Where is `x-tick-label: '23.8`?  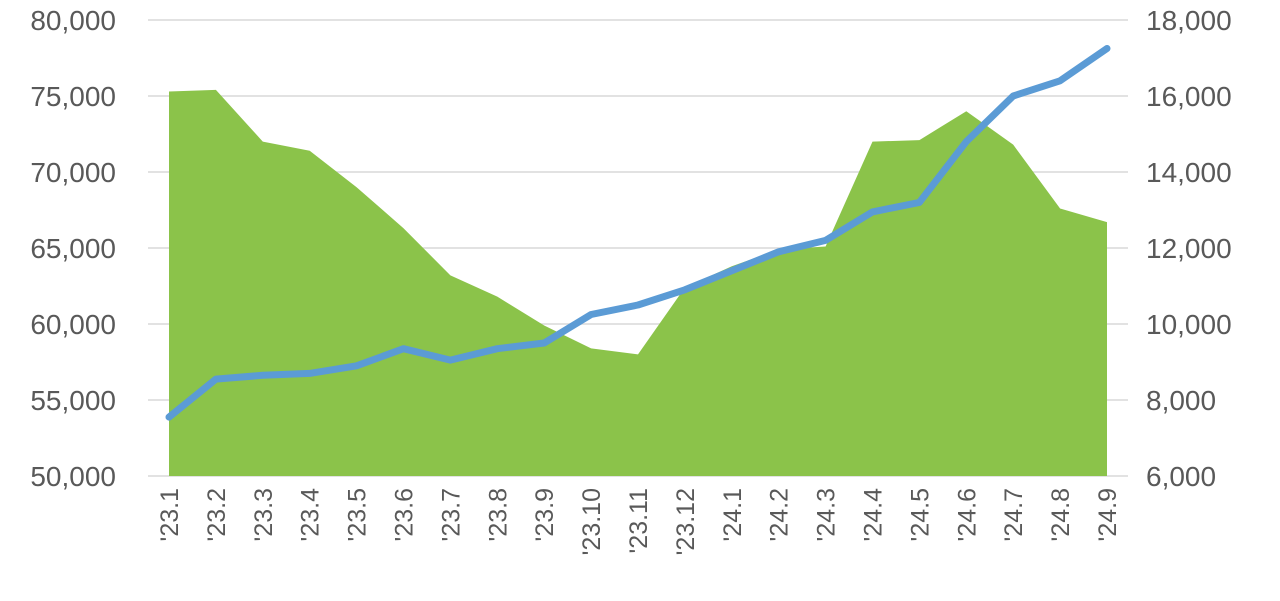
x-tick-label: '23.8 is located at coordinates (498, 514).